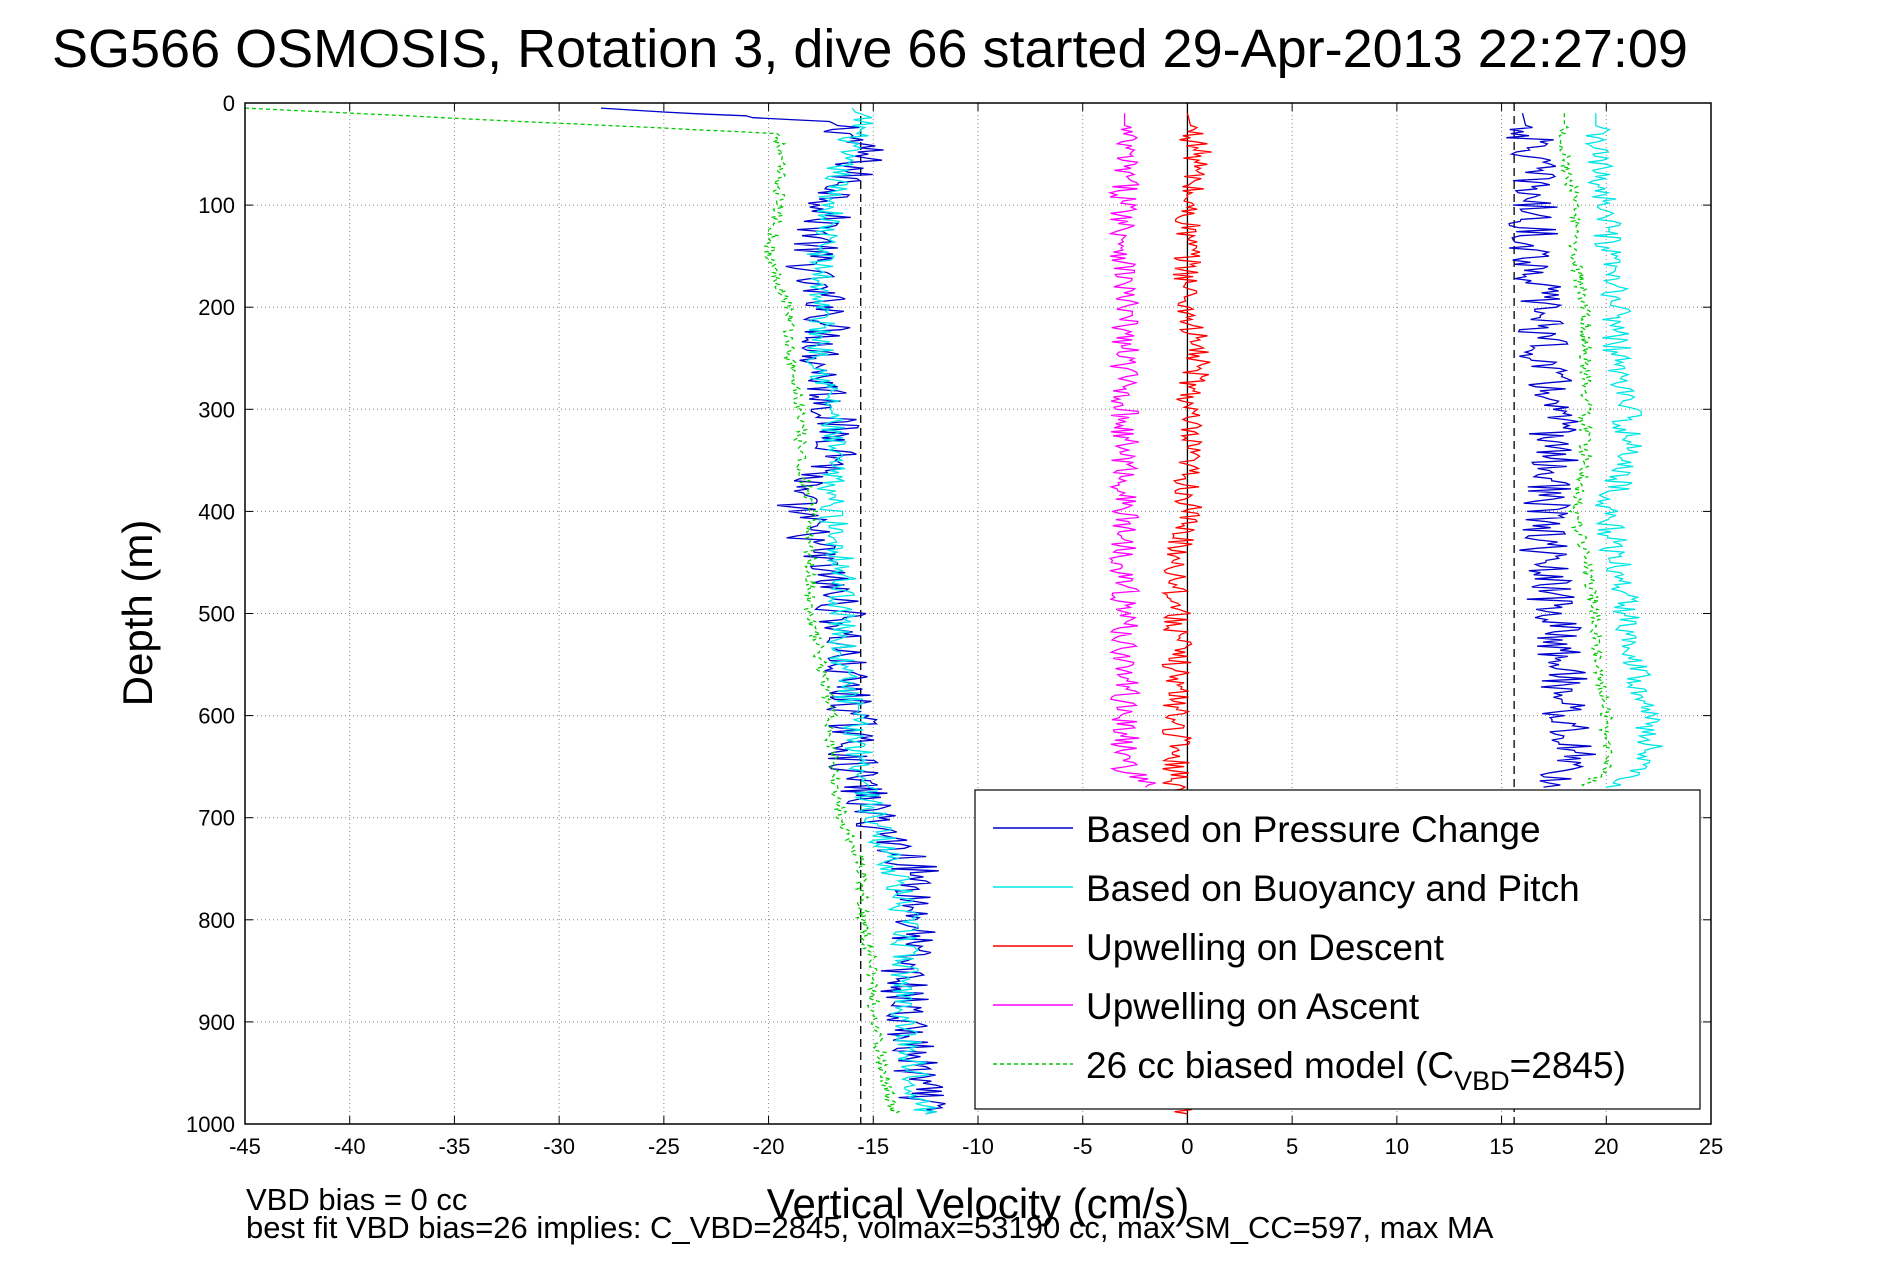  What do you see at coordinates (559, 1146) in the screenshot?
I see `x-tick-label: -30` at bounding box center [559, 1146].